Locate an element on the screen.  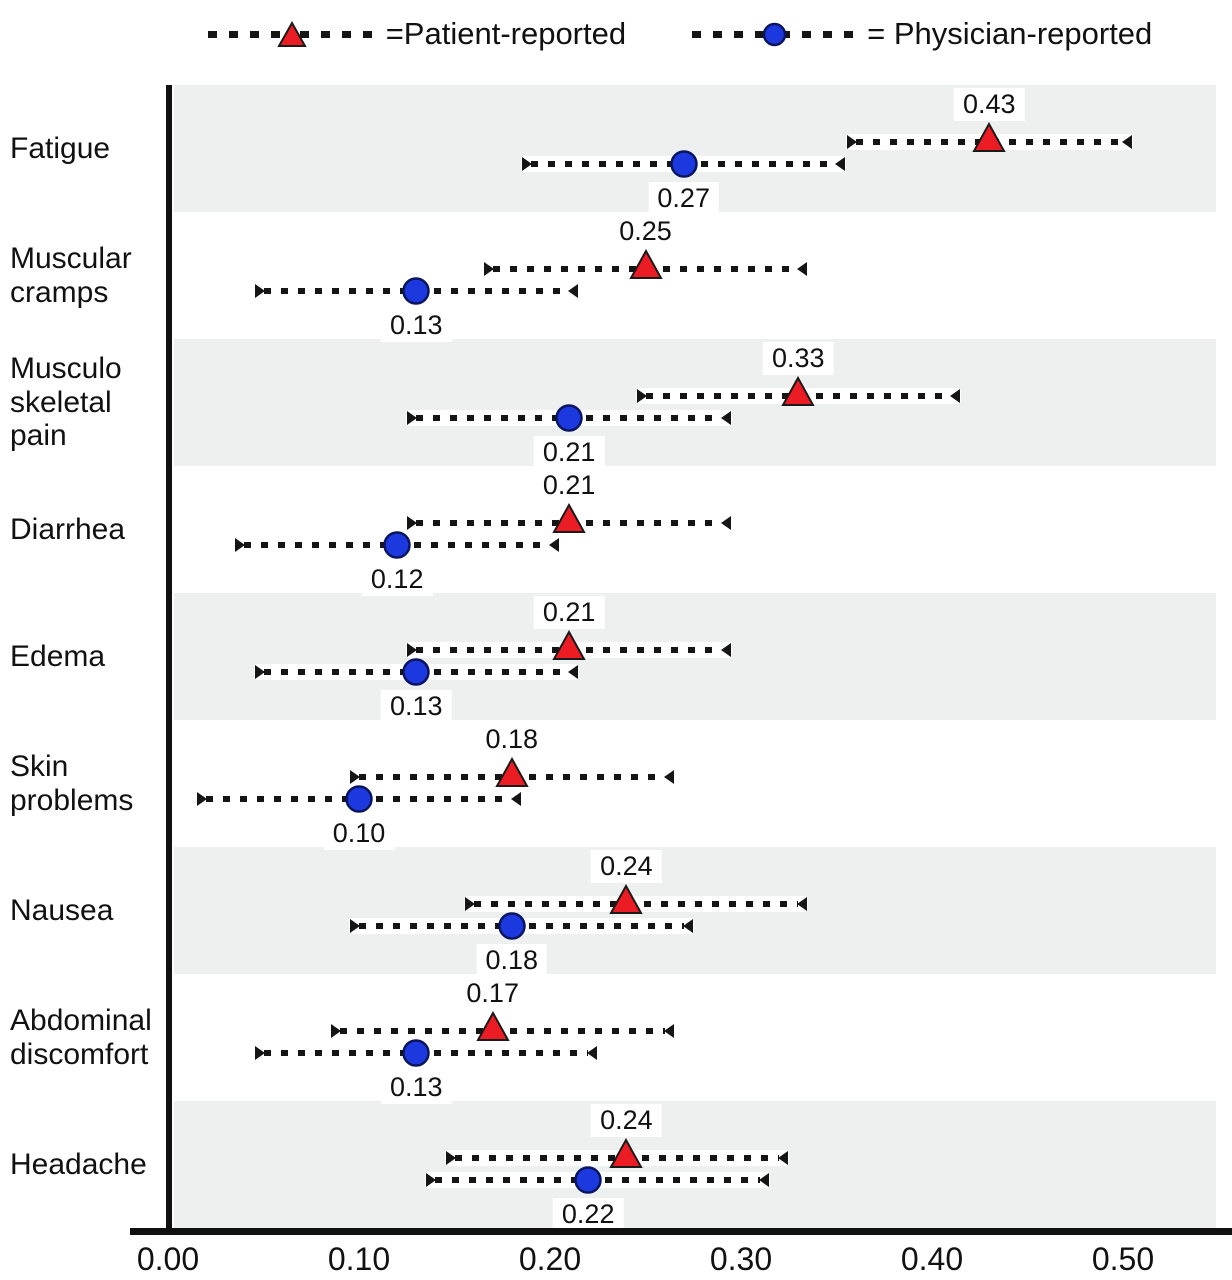
category-label: Fatigue is located at coordinates (60, 148).